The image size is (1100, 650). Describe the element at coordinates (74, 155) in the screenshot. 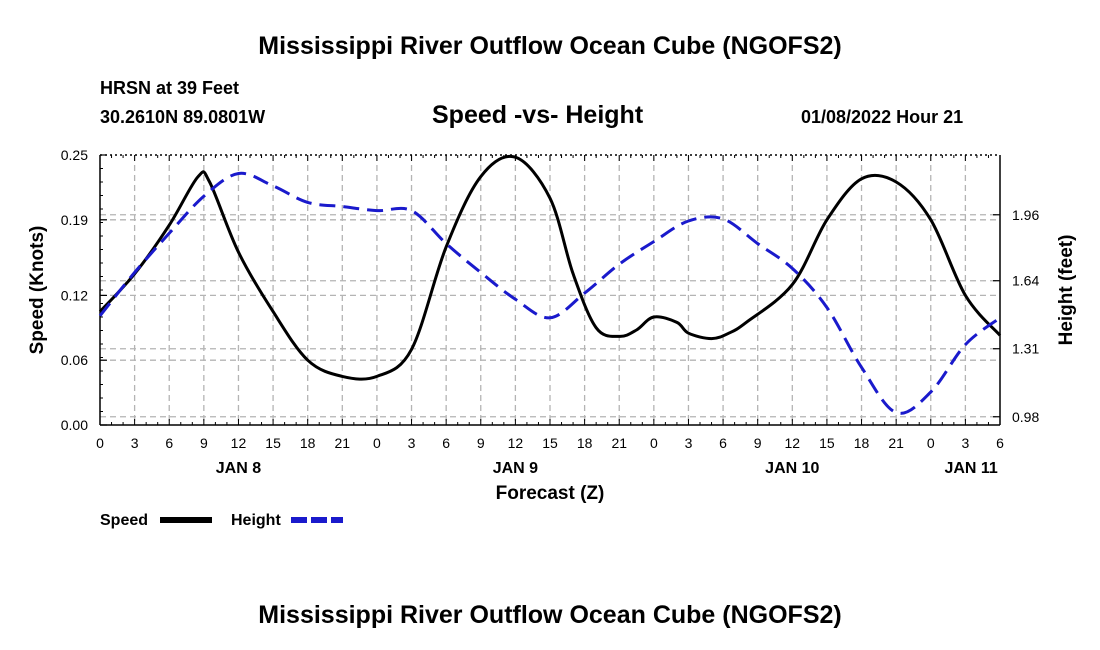

I see `y-tick-label: 0.25` at that location.